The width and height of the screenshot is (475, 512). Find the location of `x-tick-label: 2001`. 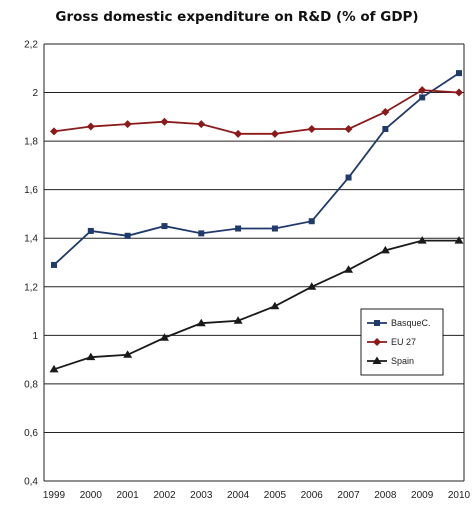

x-tick-label: 2001 is located at coordinates (128, 495).